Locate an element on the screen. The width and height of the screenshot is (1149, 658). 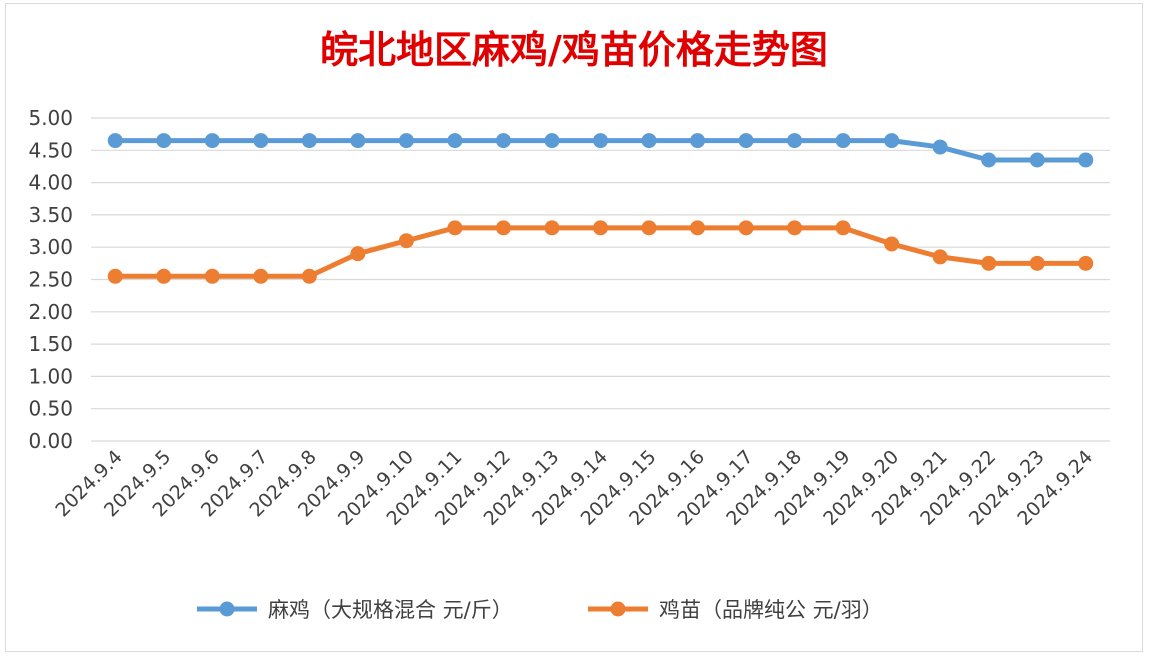
y-tick-label: 0.50 is located at coordinates (50, 409).